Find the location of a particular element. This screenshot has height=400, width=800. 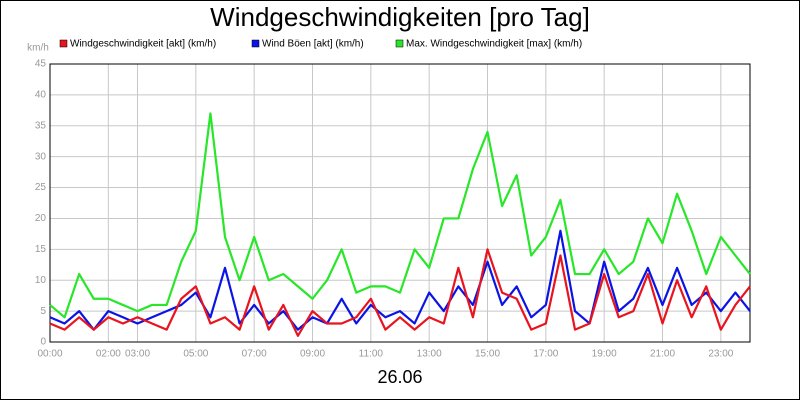

y-tick-label: 5 is located at coordinates (43, 311).